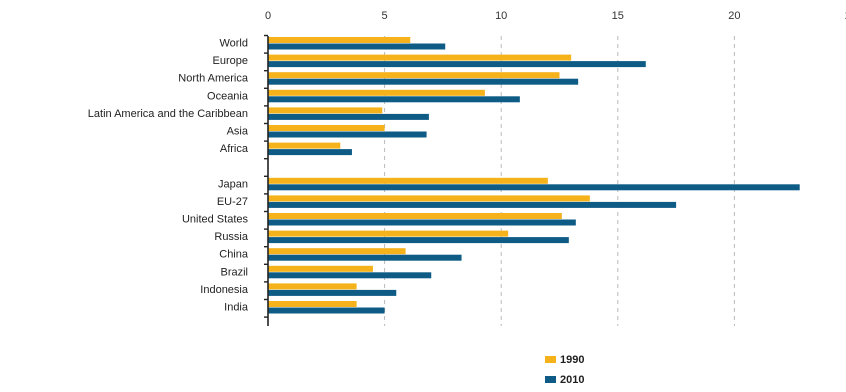 Image resolution: width=846 pixels, height=392 pixels. What do you see at coordinates (550, 379) in the screenshot?
I see `legend-swatch-2010` at bounding box center [550, 379].